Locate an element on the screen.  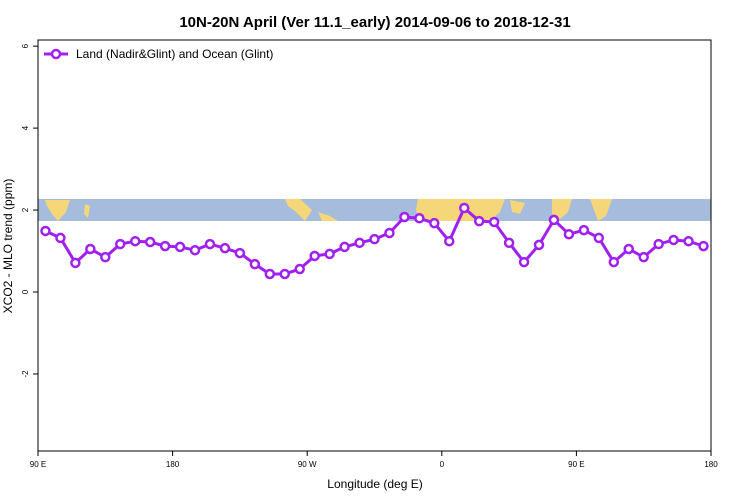
x-tick-label: 90 W is located at coordinates (307, 464).